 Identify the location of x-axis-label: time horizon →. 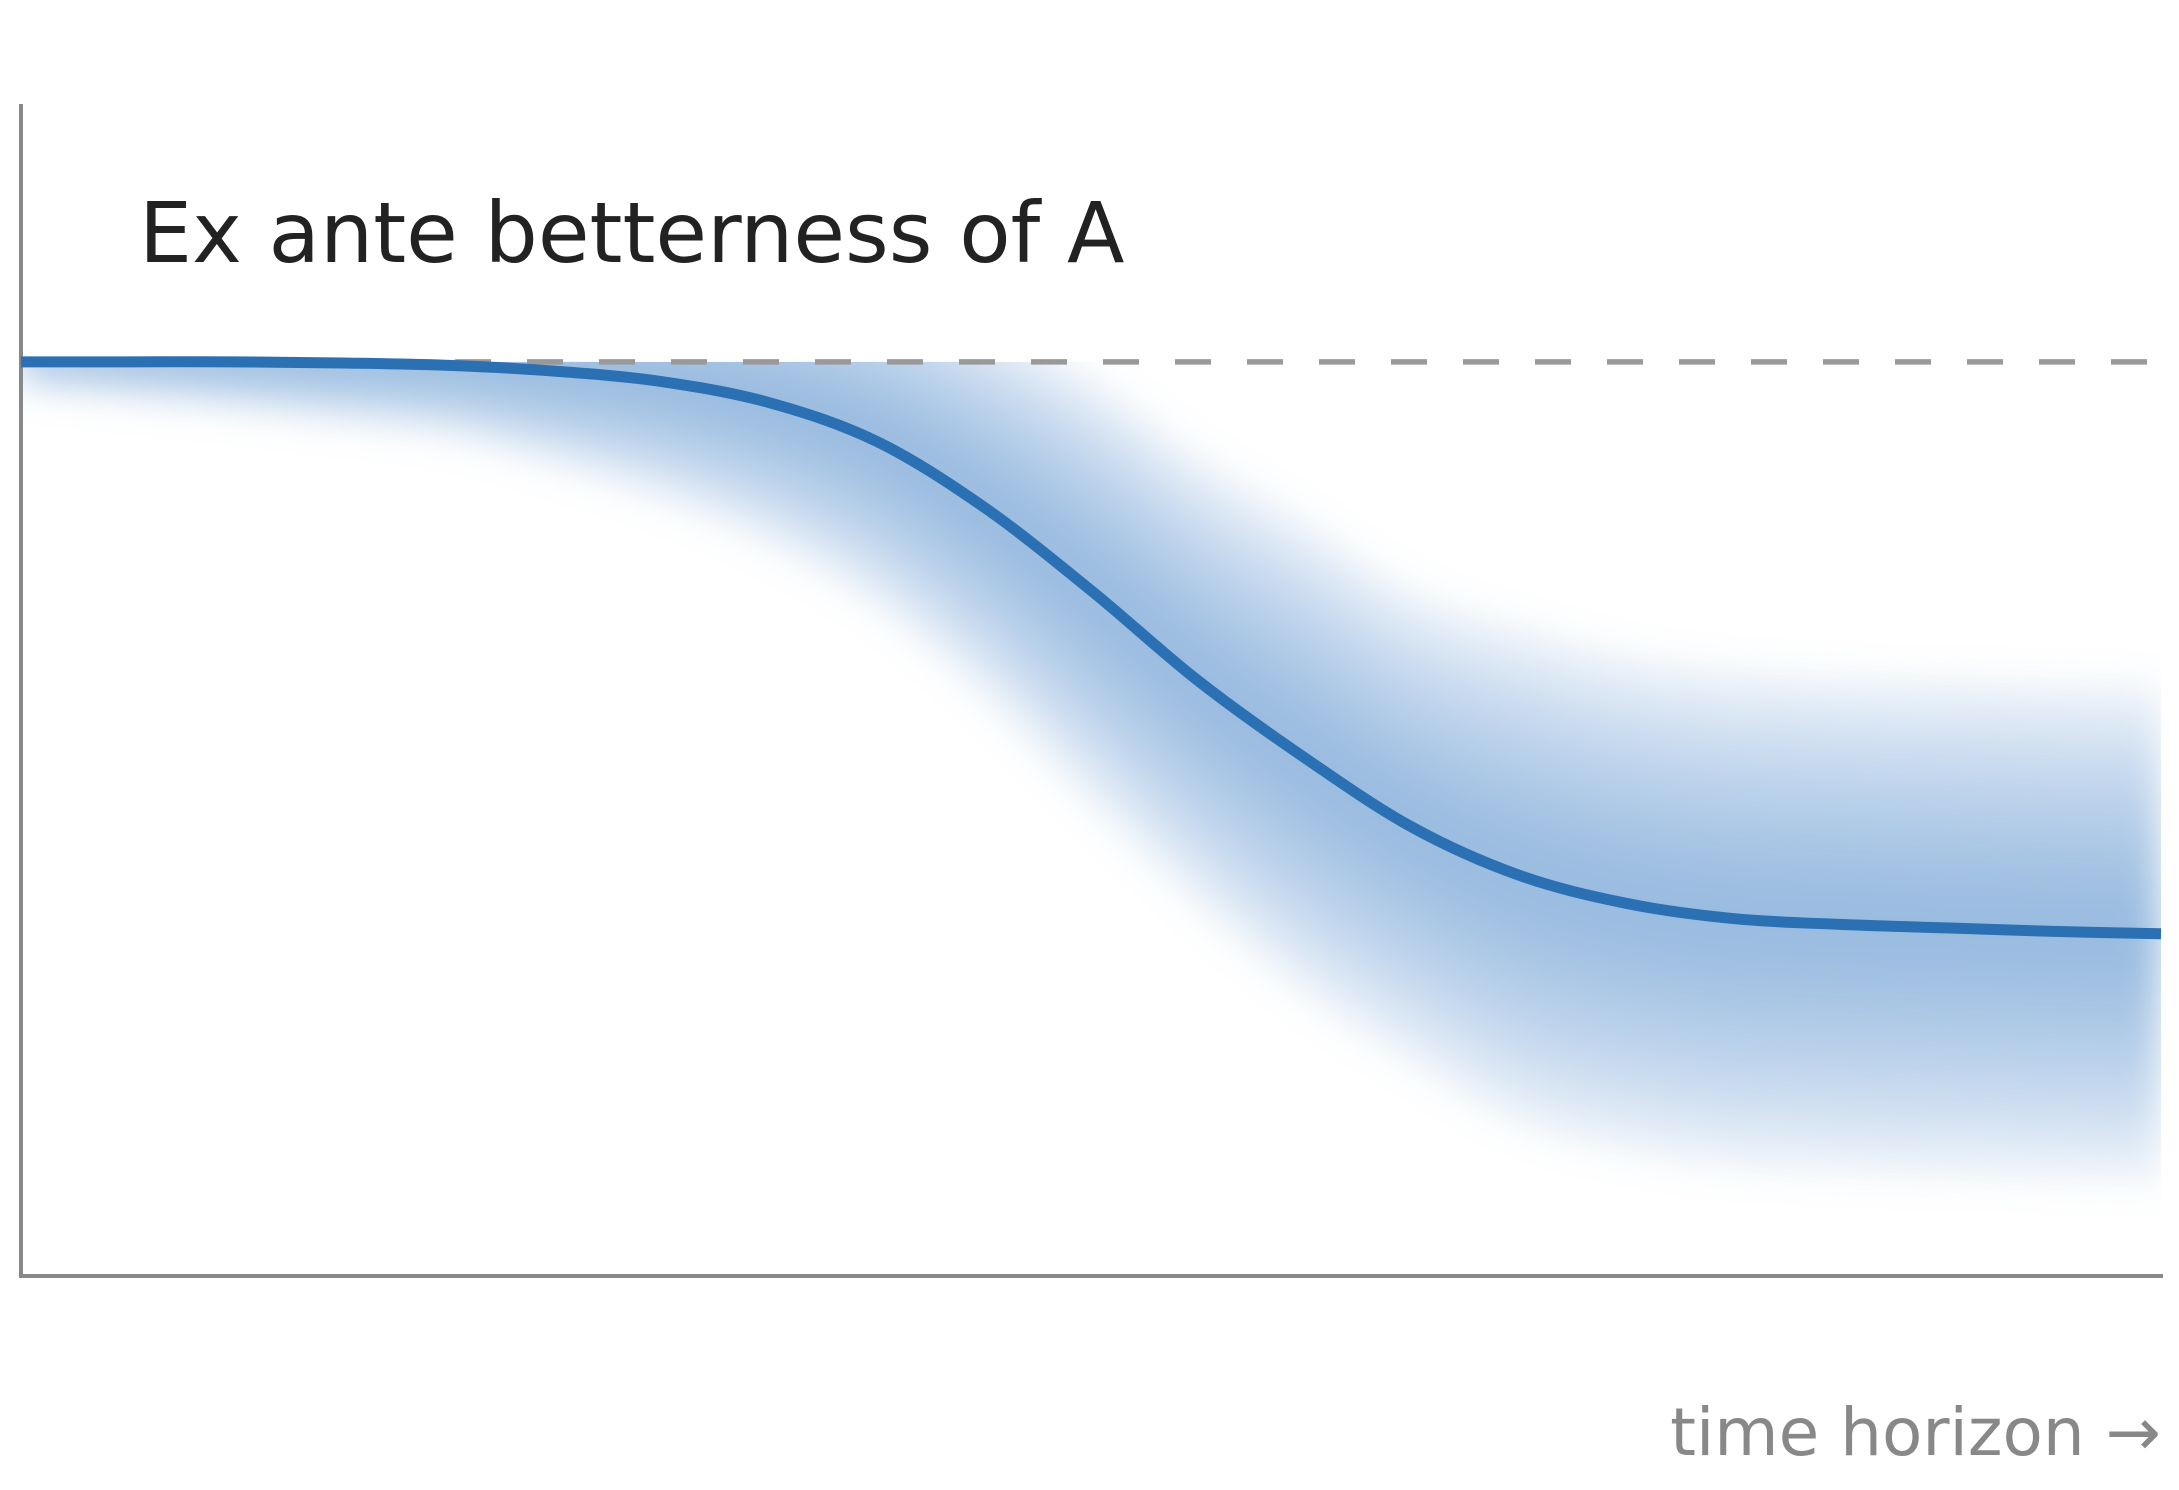
(1915, 1432).